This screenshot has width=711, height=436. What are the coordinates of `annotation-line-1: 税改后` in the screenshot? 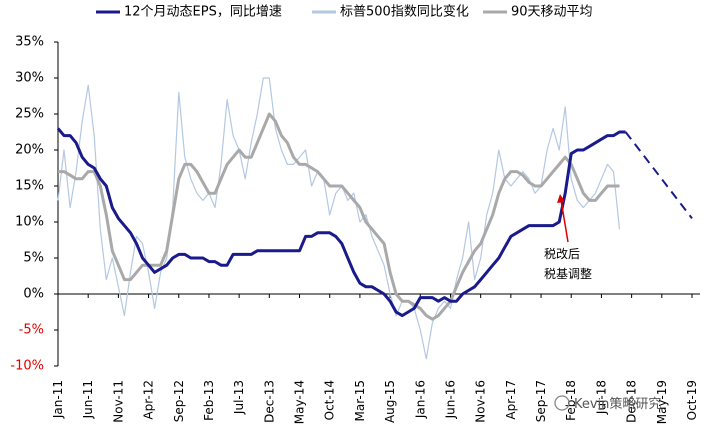 It's located at (562, 254).